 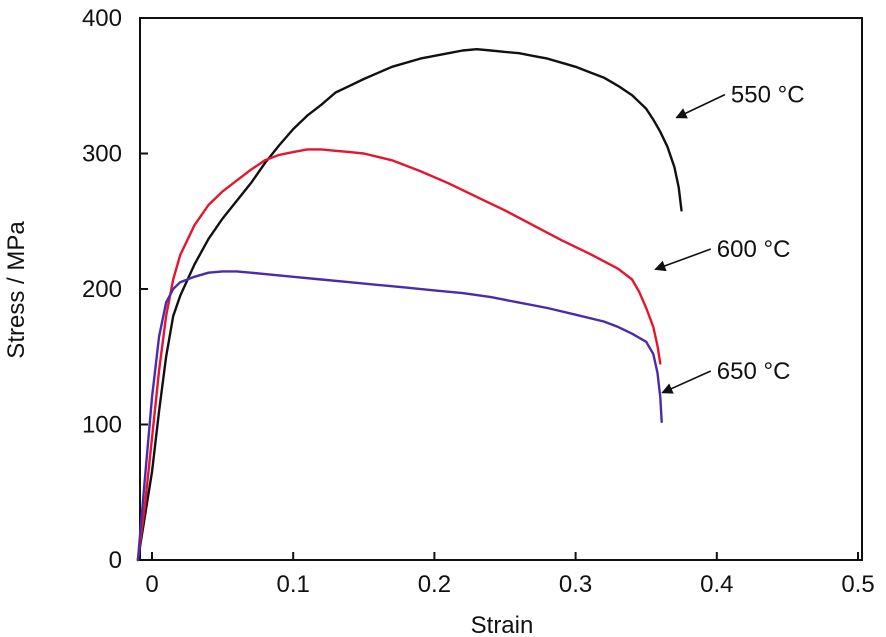 I want to click on y-axis-title: Stress / MPa, so click(x=16, y=290).